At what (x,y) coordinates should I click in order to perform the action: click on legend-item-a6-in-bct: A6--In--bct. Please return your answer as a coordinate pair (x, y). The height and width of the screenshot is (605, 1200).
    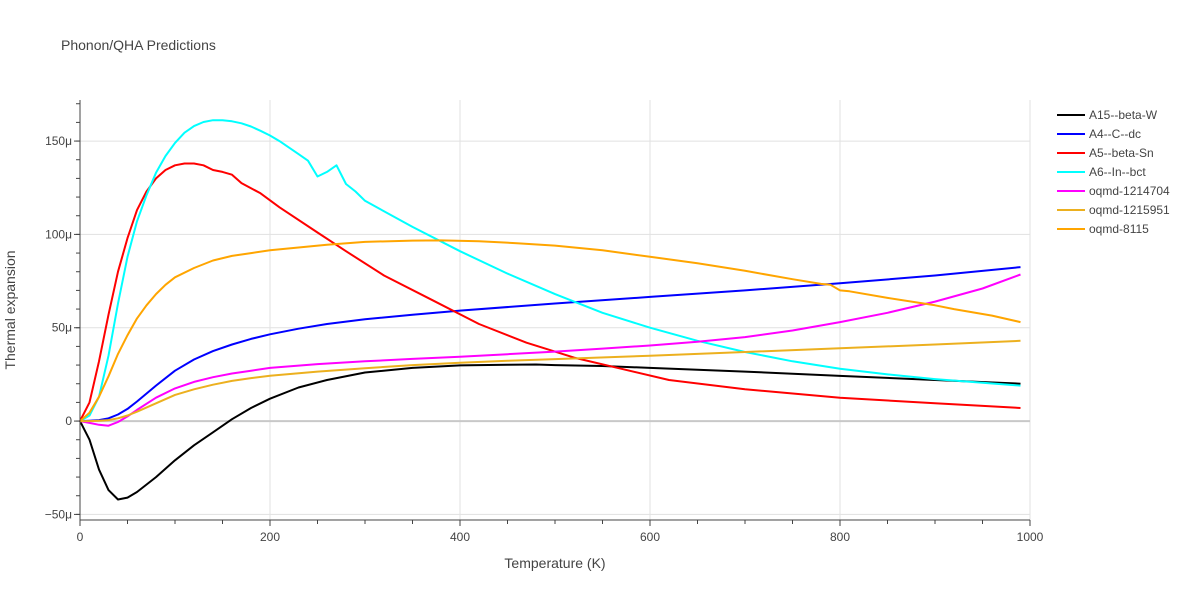
    Looking at the image, I should click on (1101, 172).